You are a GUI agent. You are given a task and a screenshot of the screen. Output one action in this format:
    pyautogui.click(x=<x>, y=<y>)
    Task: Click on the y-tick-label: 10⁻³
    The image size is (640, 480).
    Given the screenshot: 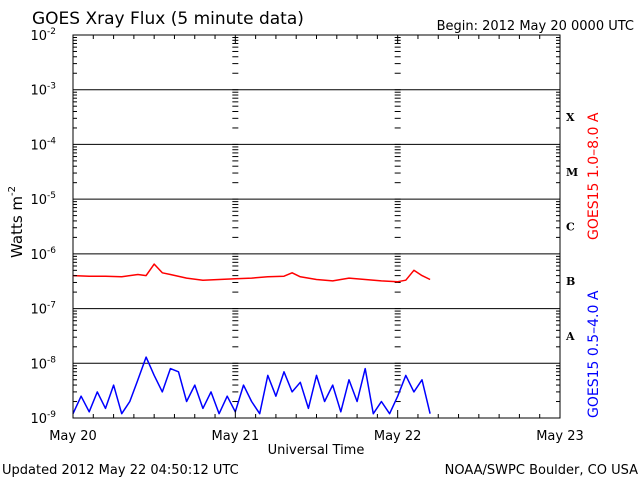 What is the action you would take?
    pyautogui.click(x=43, y=90)
    